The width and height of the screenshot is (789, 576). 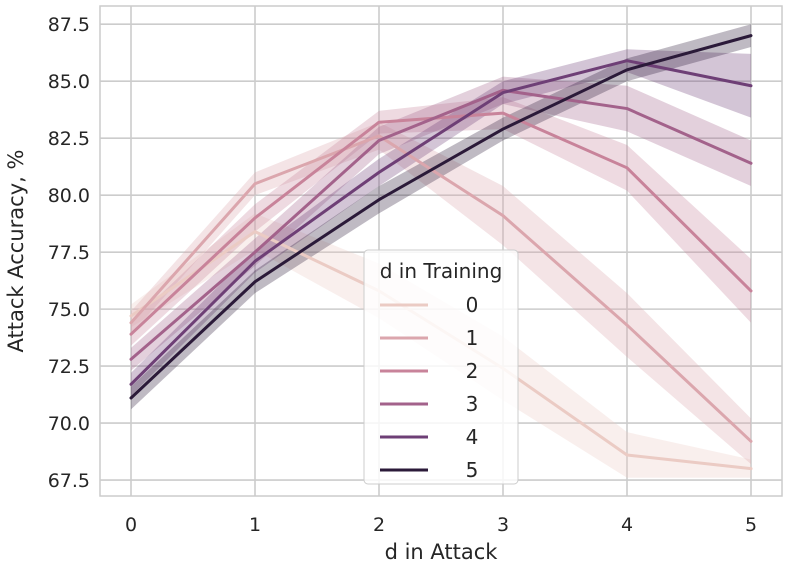 I want to click on legend-label: 0, so click(x=472, y=305).